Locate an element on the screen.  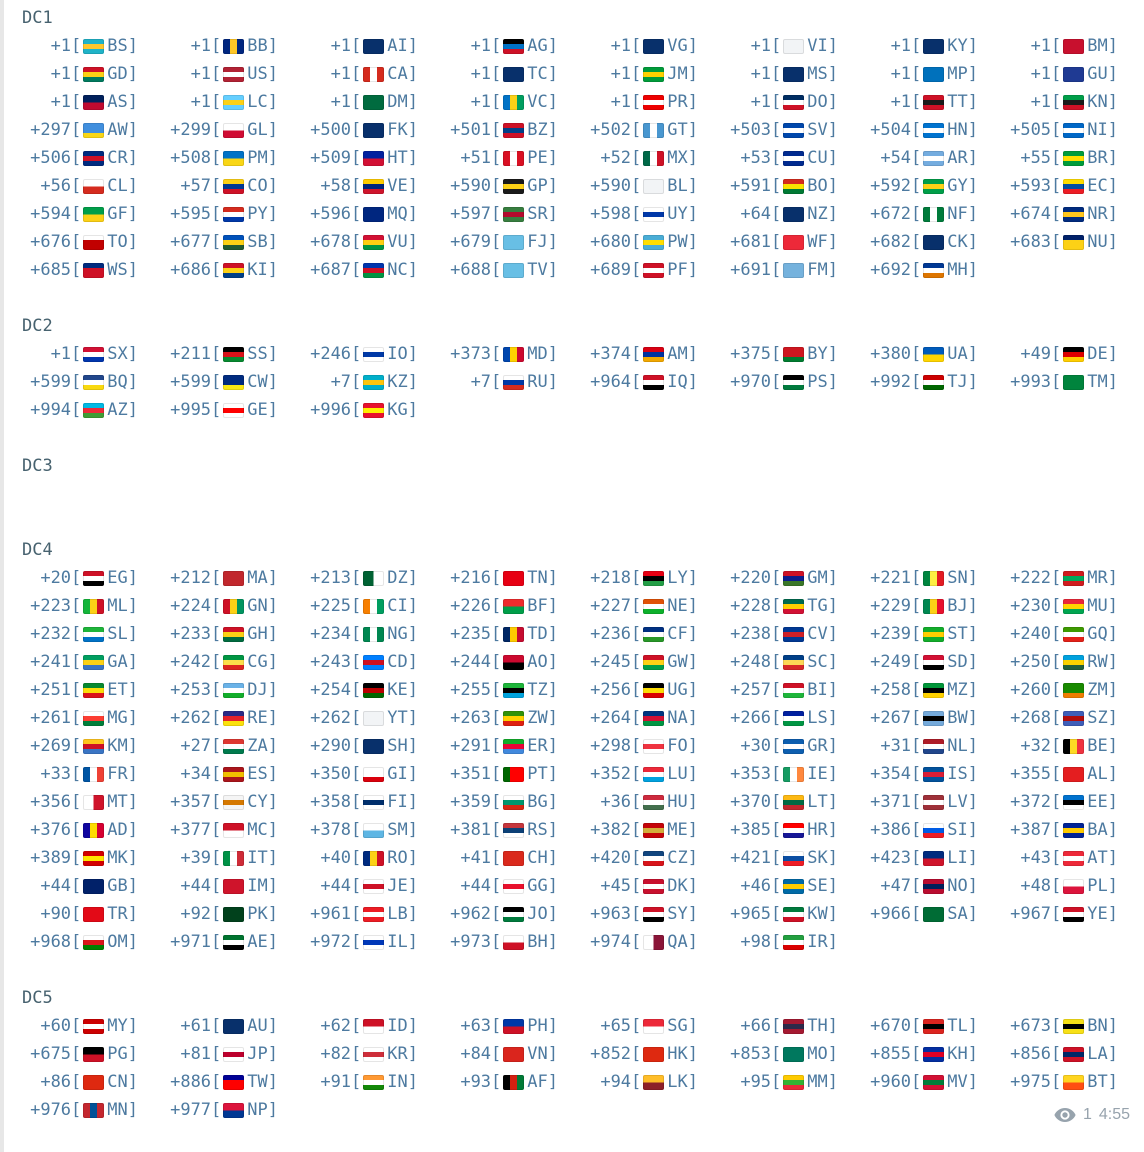
flag-icon-eg is located at coordinates (94, 578).